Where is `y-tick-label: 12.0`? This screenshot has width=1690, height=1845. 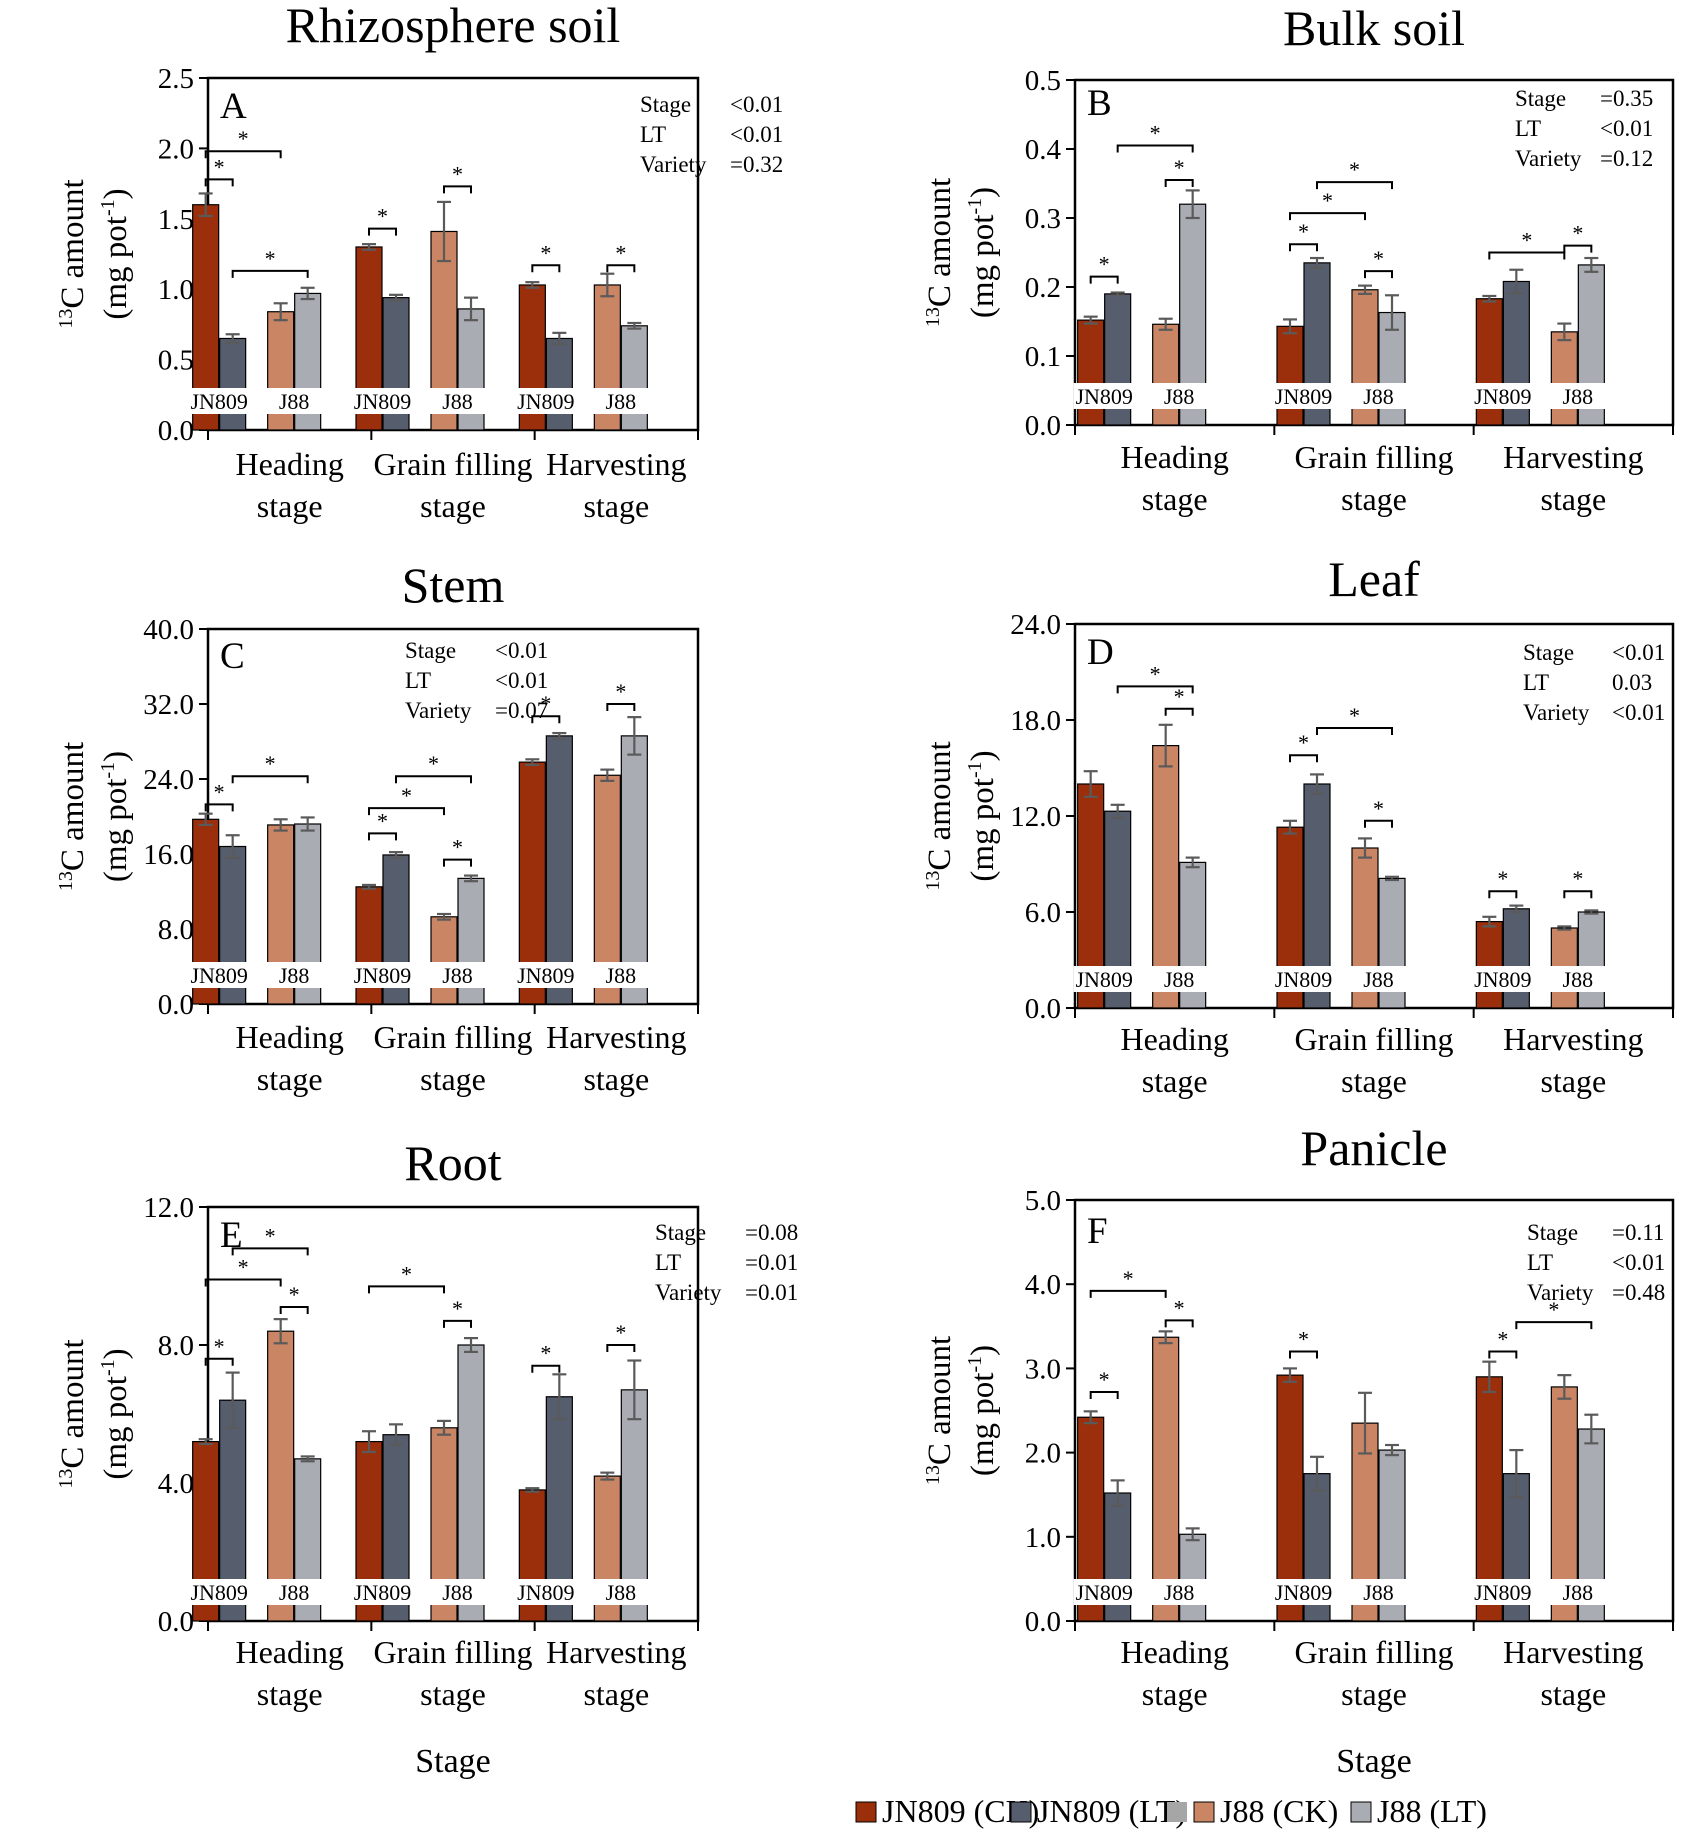 y-tick-label: 12.0 is located at coordinates (168, 1208).